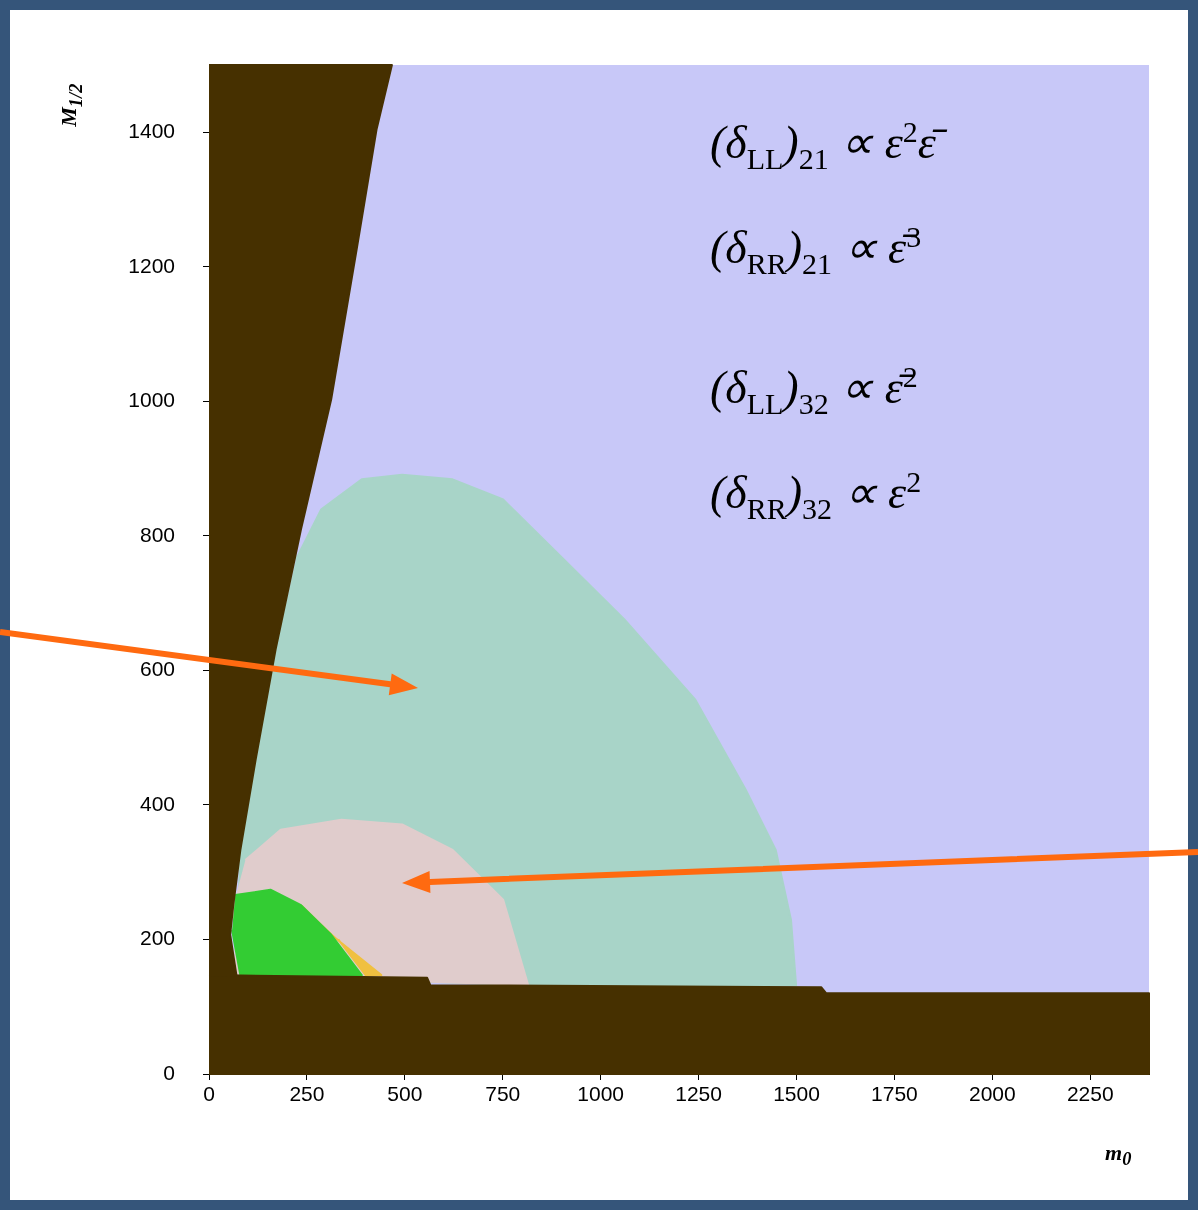 This screenshot has height=1210, width=1198. What do you see at coordinates (503, 1094) in the screenshot?
I see `x-tick-label: 750` at bounding box center [503, 1094].